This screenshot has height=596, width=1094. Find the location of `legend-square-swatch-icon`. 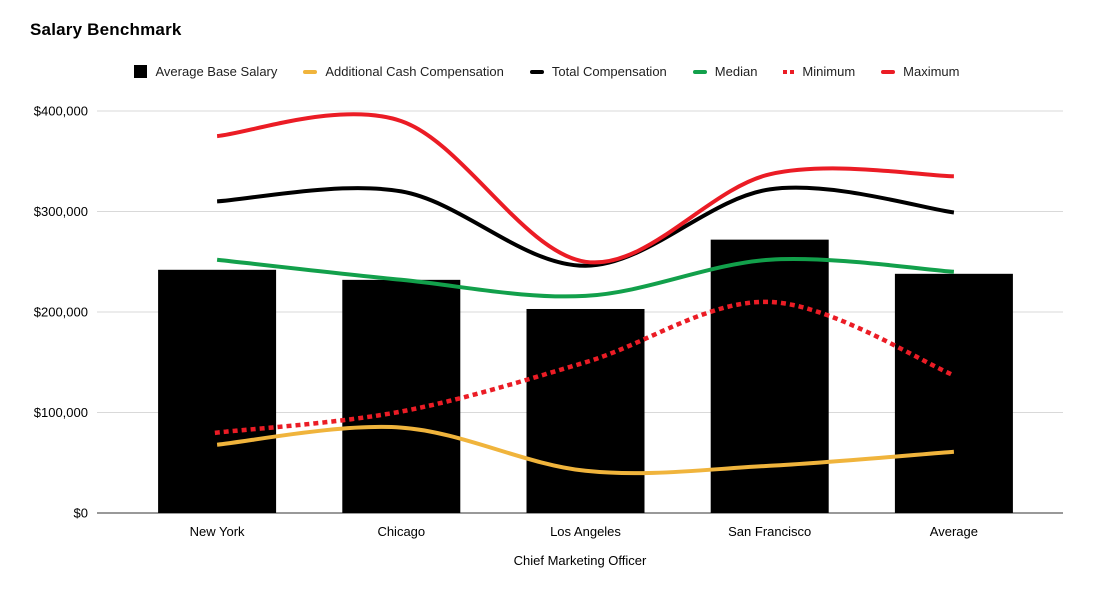

legend-square-swatch-icon is located at coordinates (141, 71).